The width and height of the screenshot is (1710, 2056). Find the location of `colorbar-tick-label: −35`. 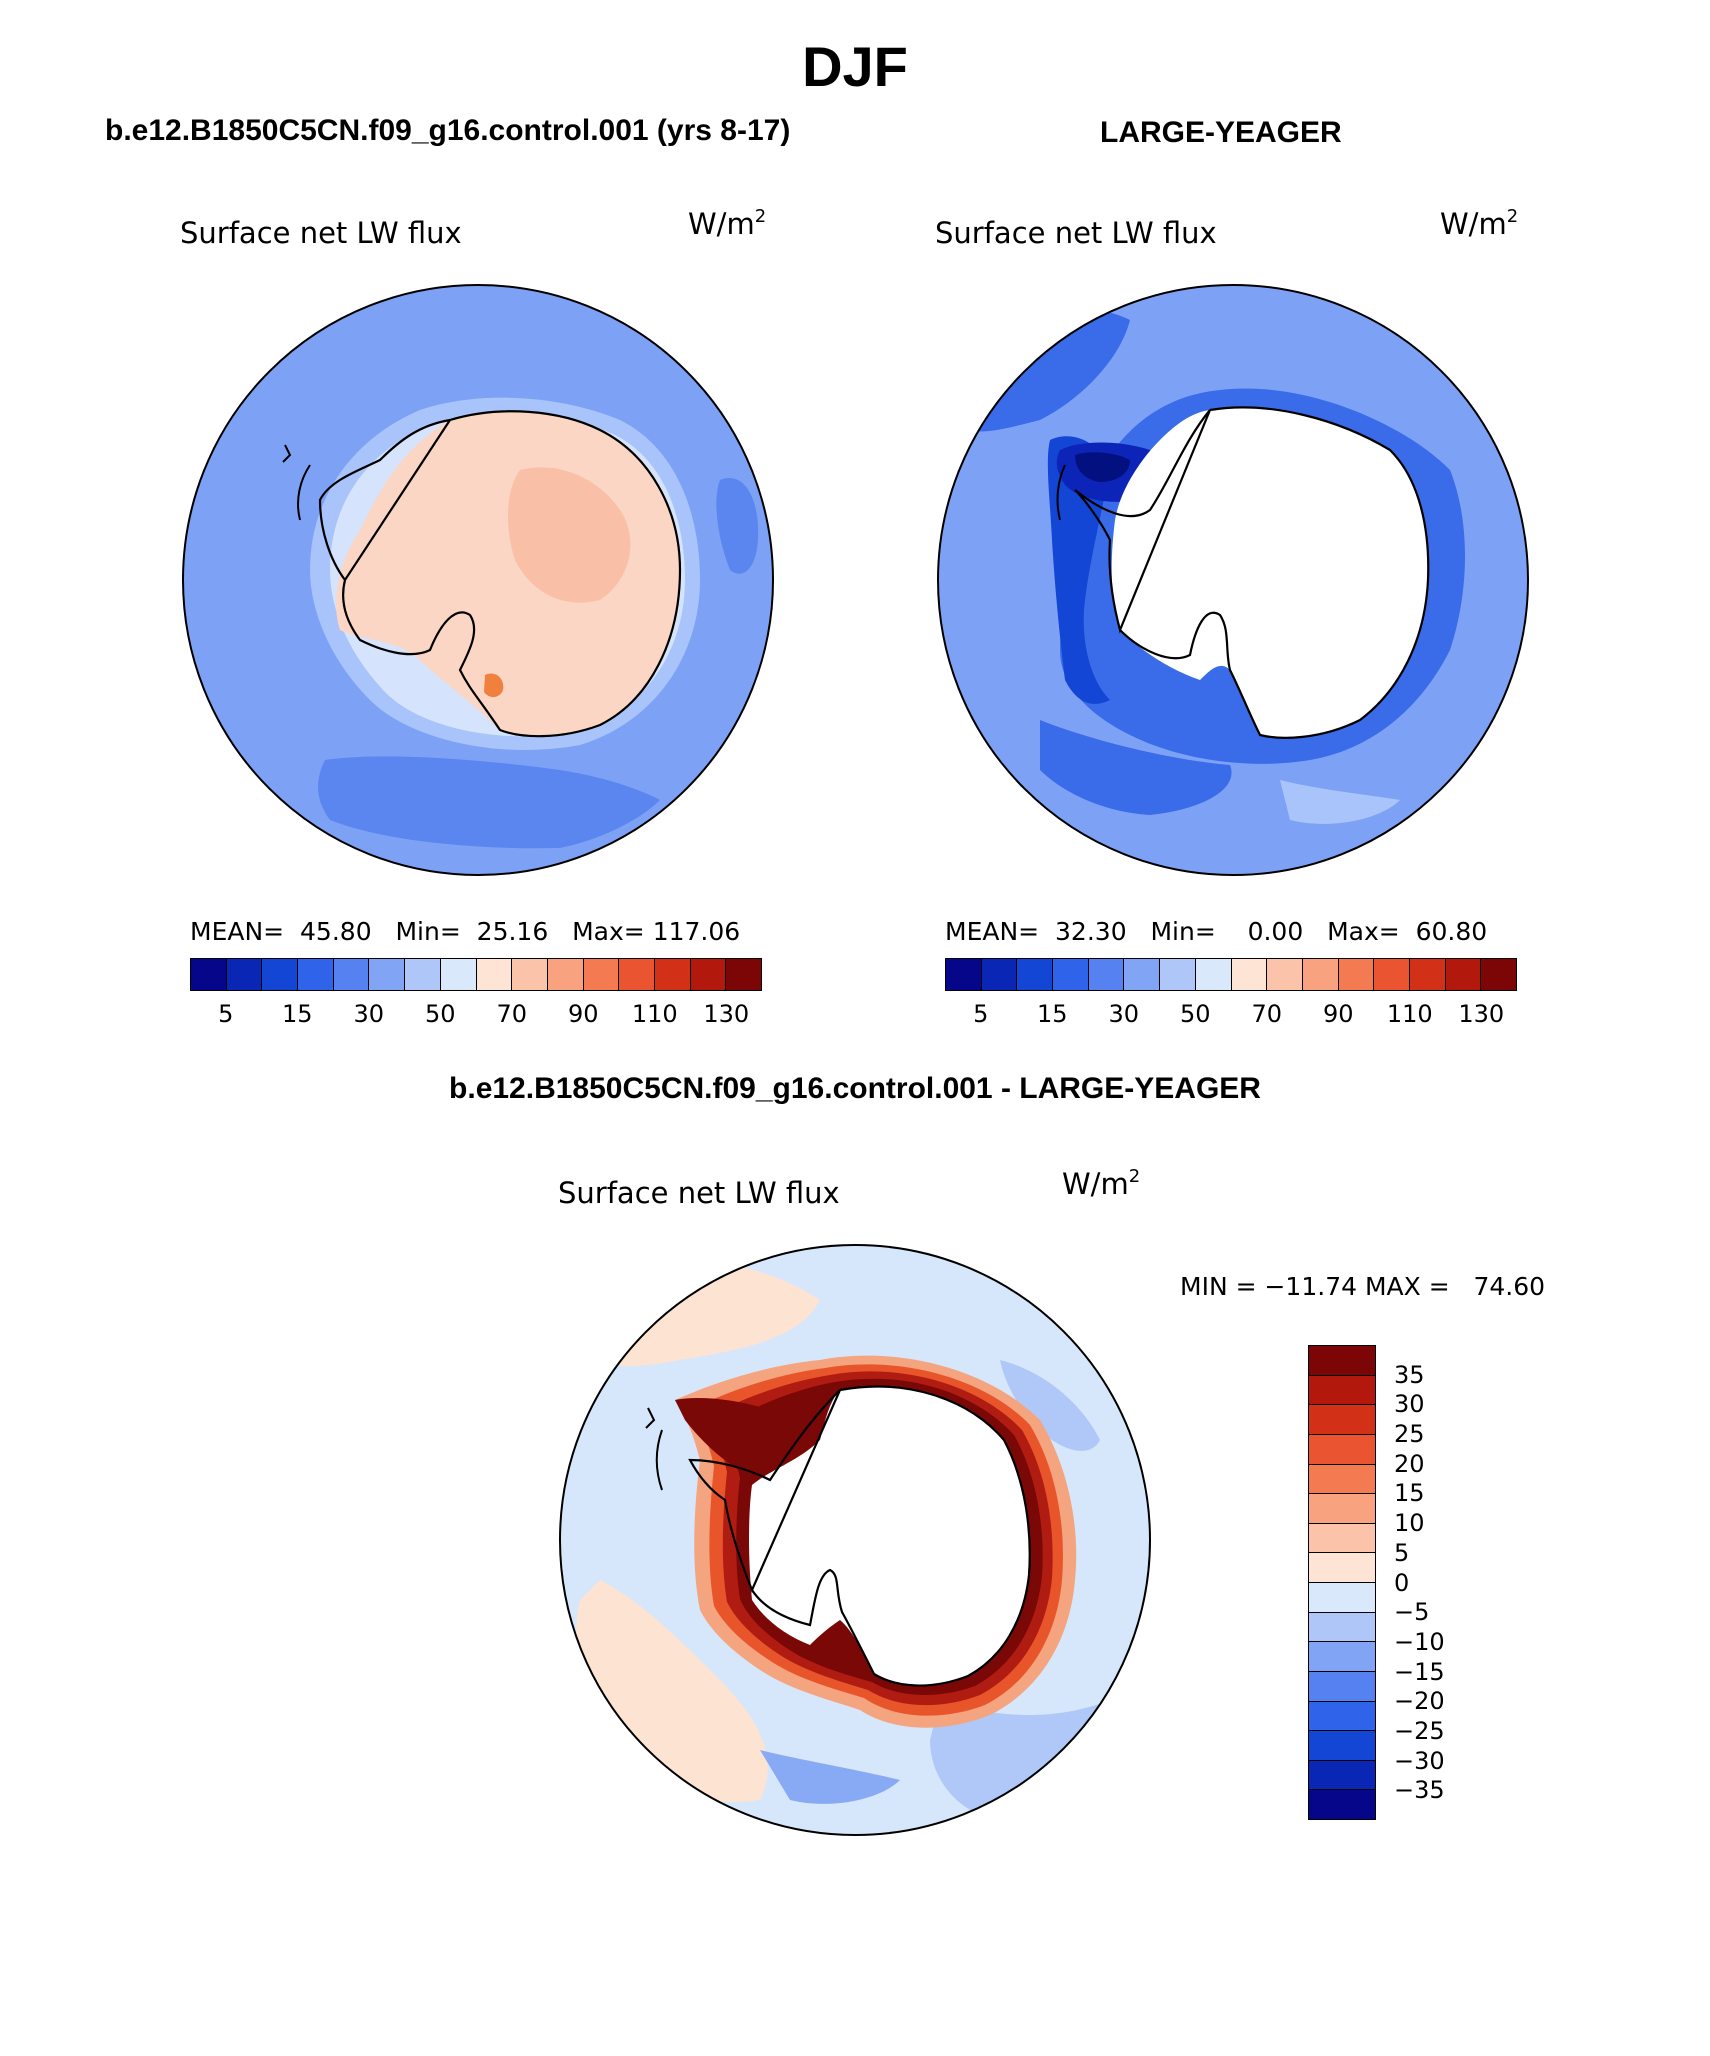

colorbar-tick-label: −35 is located at coordinates (1419, 1790).